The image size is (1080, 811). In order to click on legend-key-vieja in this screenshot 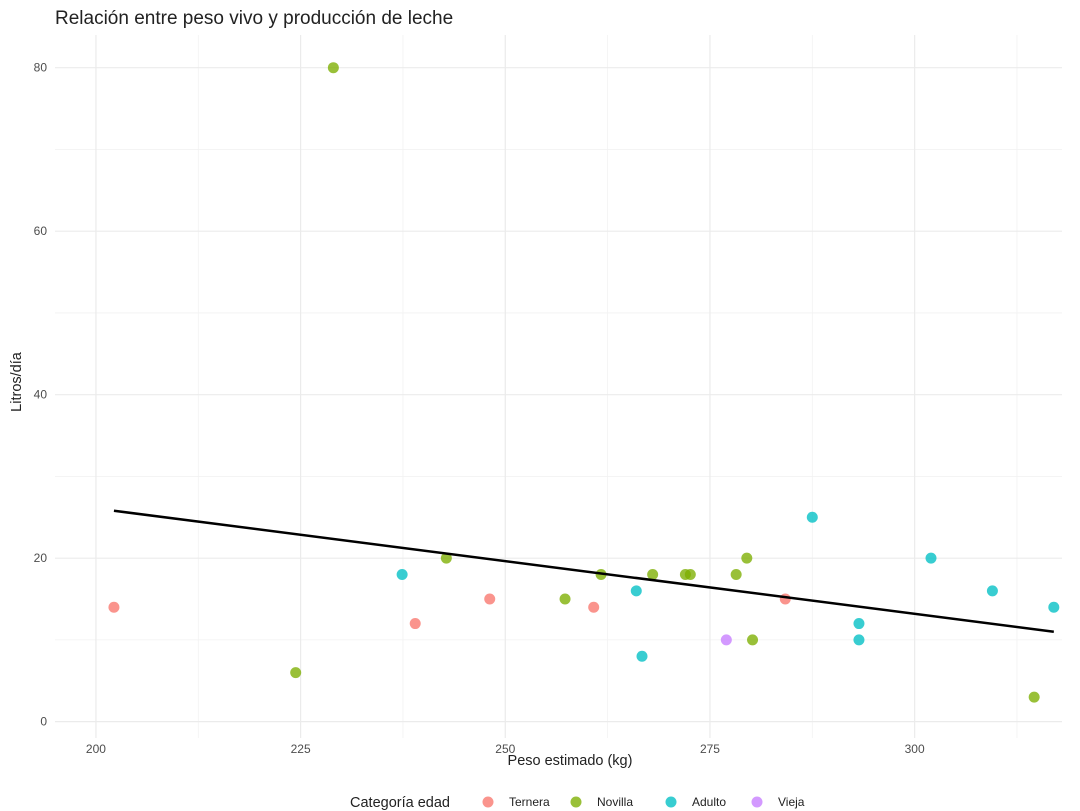, I will do `click(757, 802)`.